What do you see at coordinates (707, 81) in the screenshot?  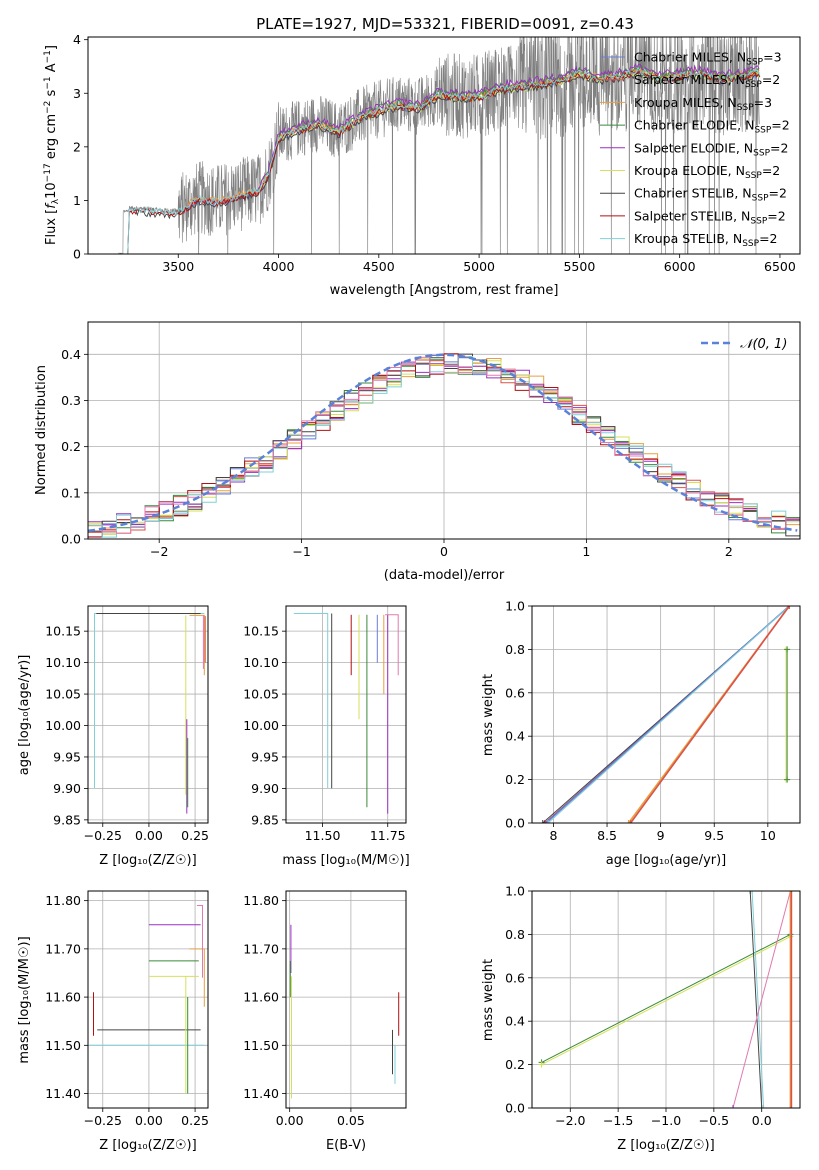 I see `legend-label: Salpeter MILES, NSSP=2` at bounding box center [707, 81].